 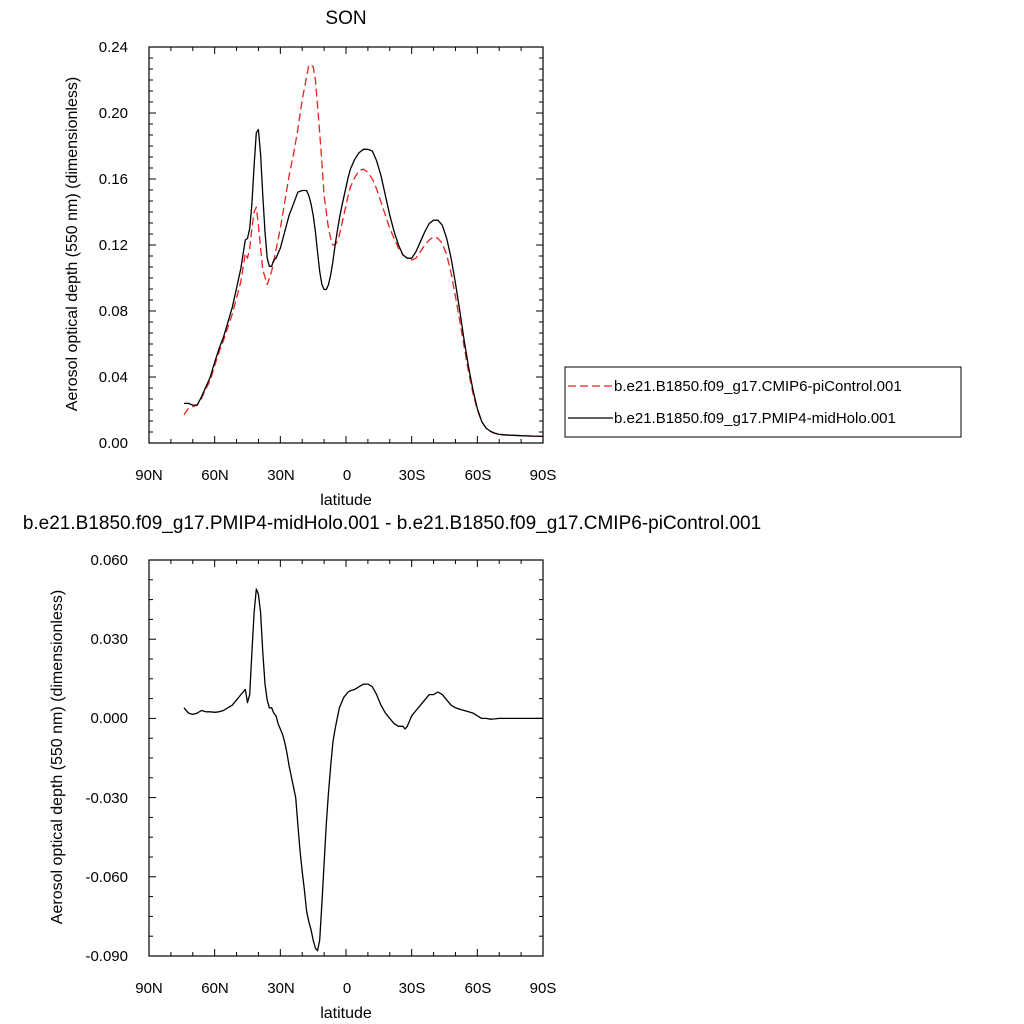 What do you see at coordinates (106, 877) in the screenshot?
I see `y-tick-label: -0.060` at bounding box center [106, 877].